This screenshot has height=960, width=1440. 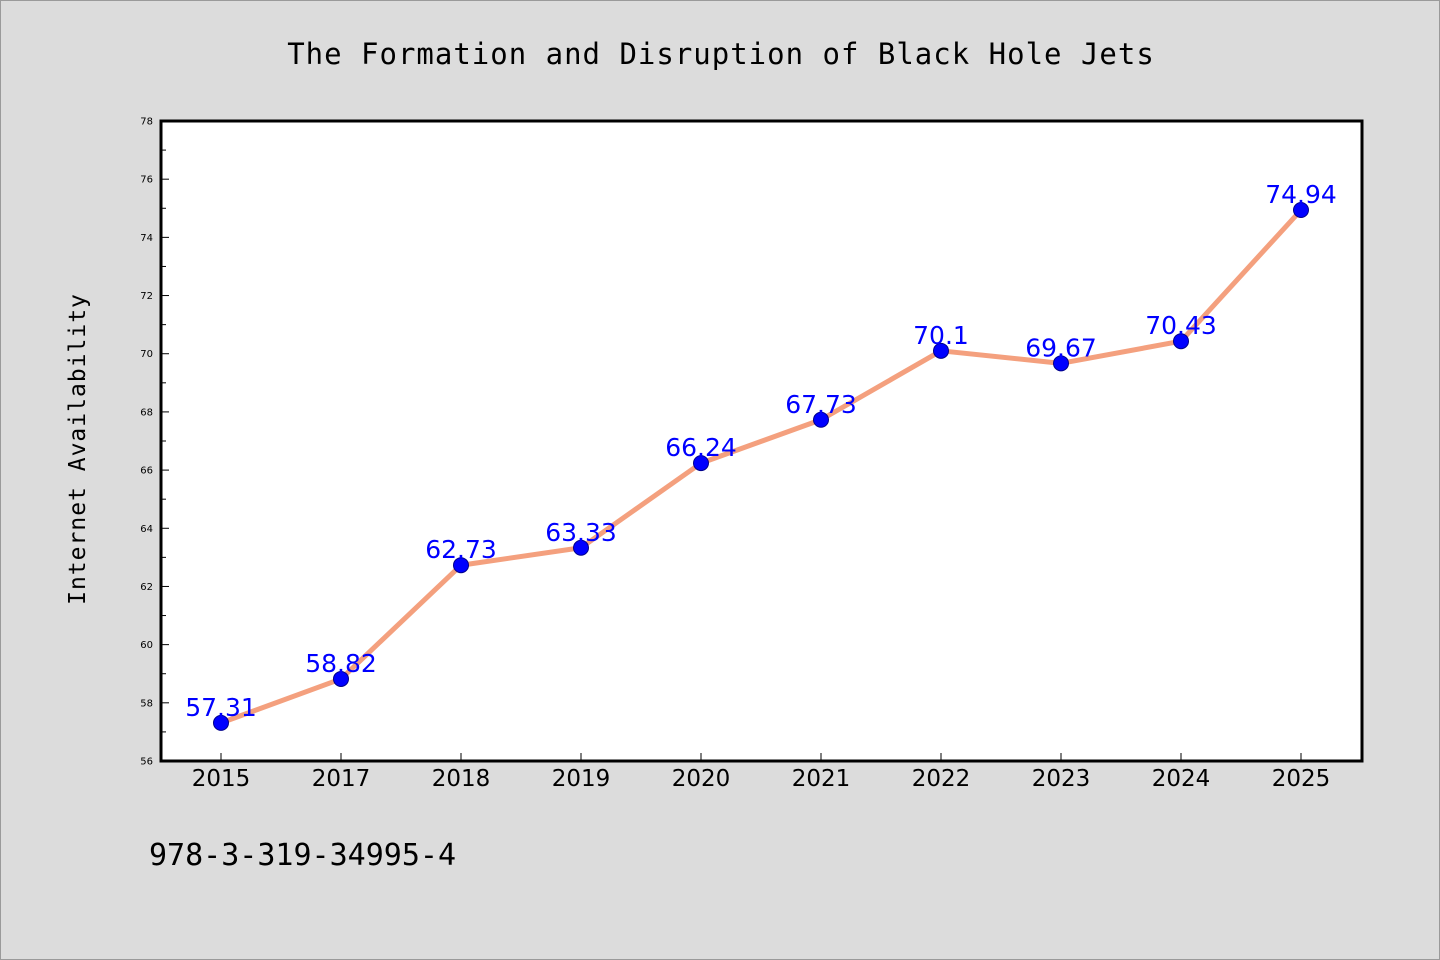 What do you see at coordinates (302, 855) in the screenshot?
I see `isbn-footnote: 978-3-319-34995-4` at bounding box center [302, 855].